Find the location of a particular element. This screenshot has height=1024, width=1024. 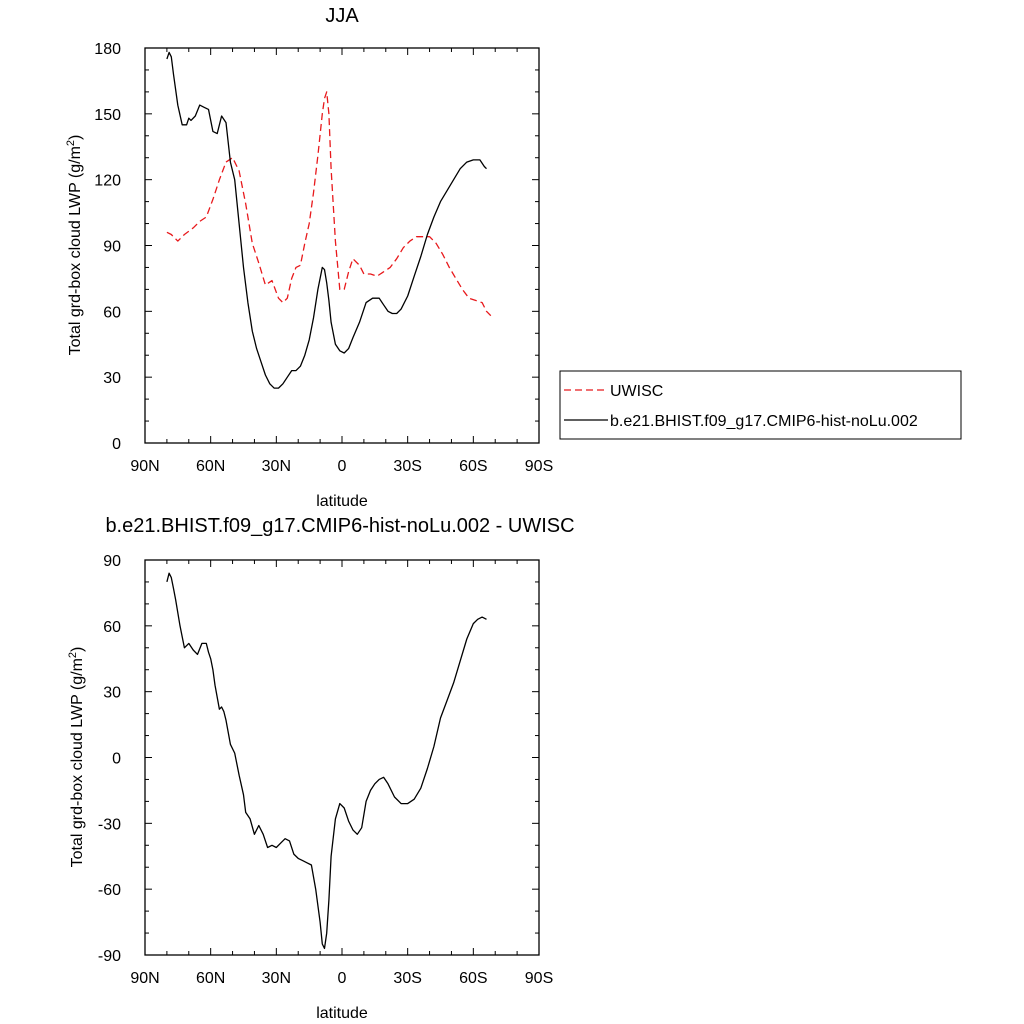

top-chart-title: JJA is located at coordinates (342, 16).